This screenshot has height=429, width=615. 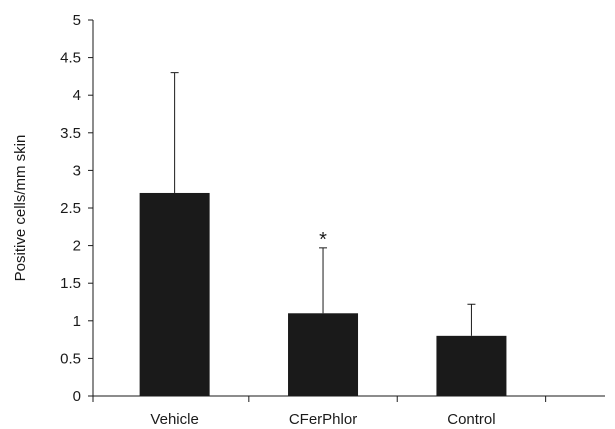 What do you see at coordinates (77, 20) in the screenshot?
I see `y-tick-label: 5` at bounding box center [77, 20].